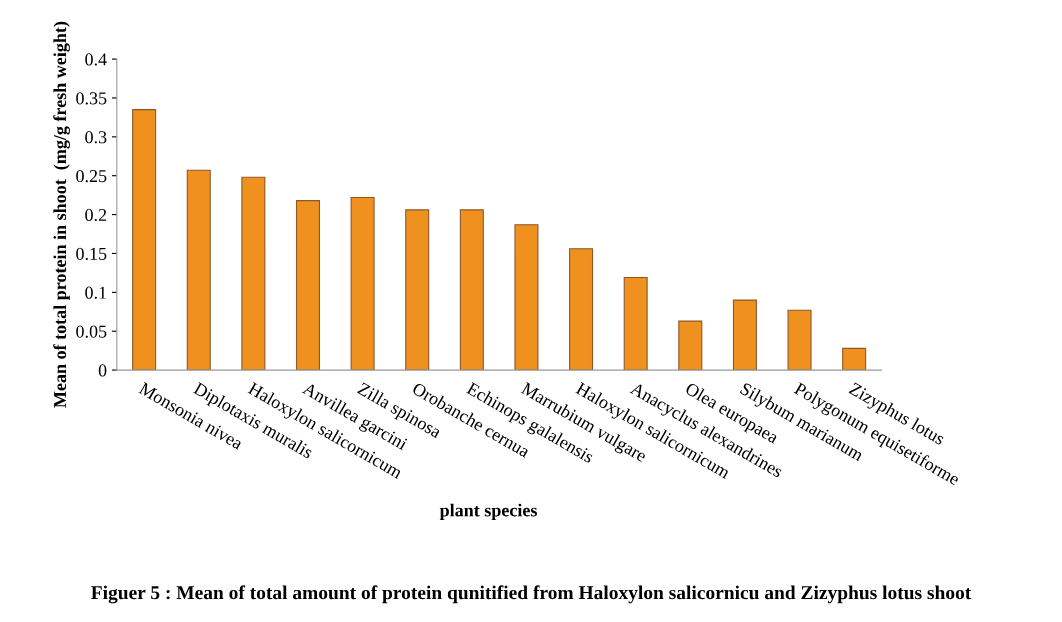  Describe the element at coordinates (531, 594) in the screenshot. I see `text: Figuer 5 : Mean of total amount of protein qunitified from Haloxylon salicornicu and Zizyphus lotus shoot` at that location.